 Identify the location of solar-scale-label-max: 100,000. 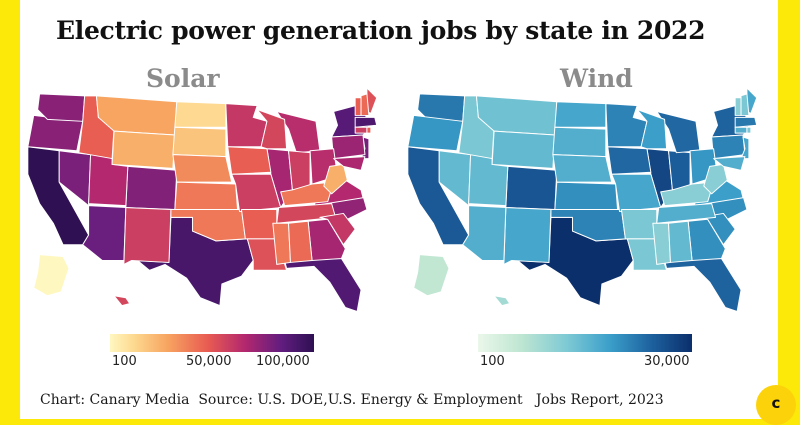
(283, 361).